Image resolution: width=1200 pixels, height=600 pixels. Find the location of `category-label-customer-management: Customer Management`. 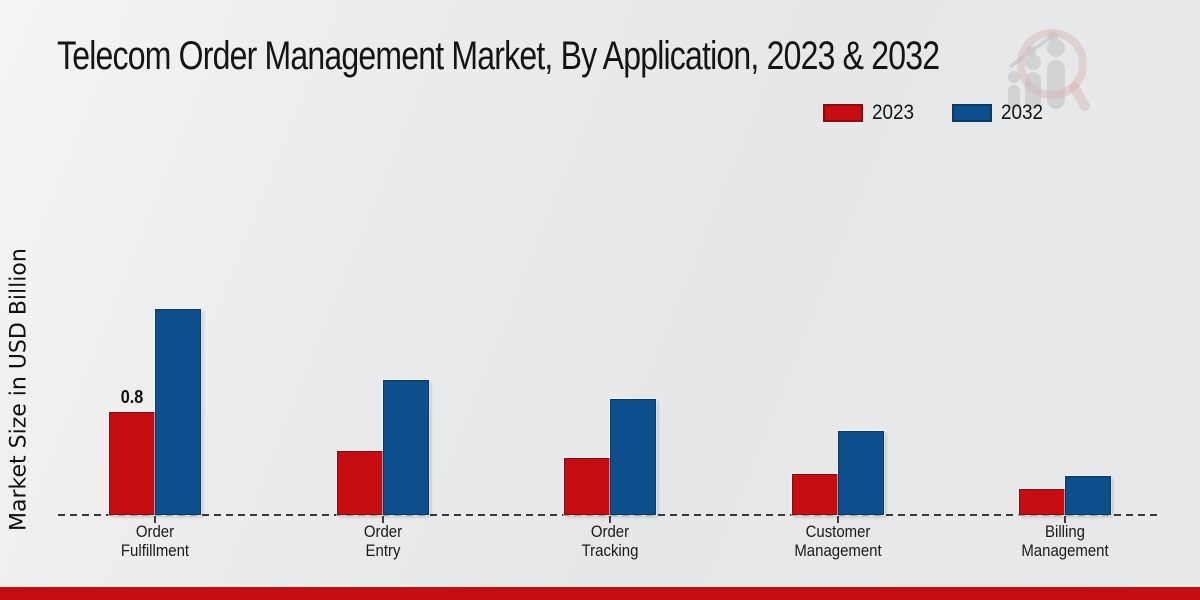

category-label-customer-management: Customer Management is located at coordinates (838, 541).